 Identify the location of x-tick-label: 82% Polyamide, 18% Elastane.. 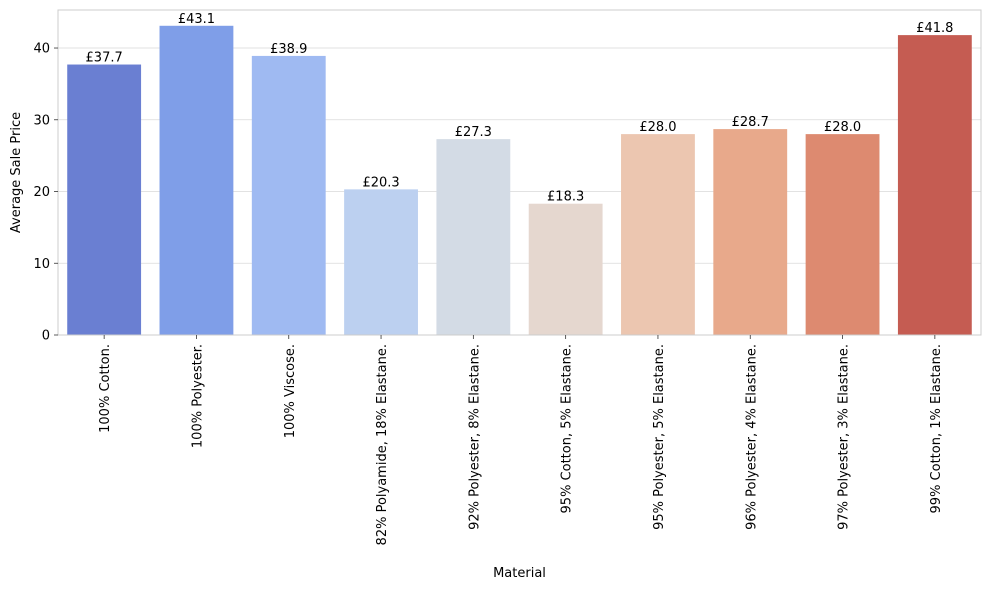
(382, 444).